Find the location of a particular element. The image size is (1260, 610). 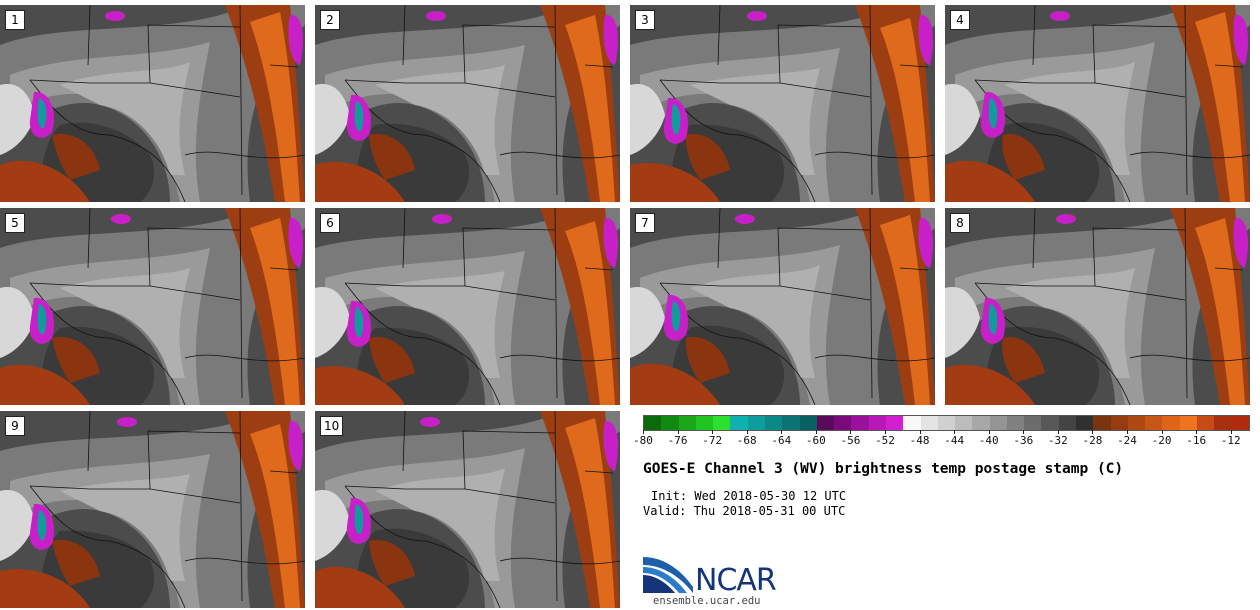

colorbar-tick-label: -44 is located at coordinates (954, 440).